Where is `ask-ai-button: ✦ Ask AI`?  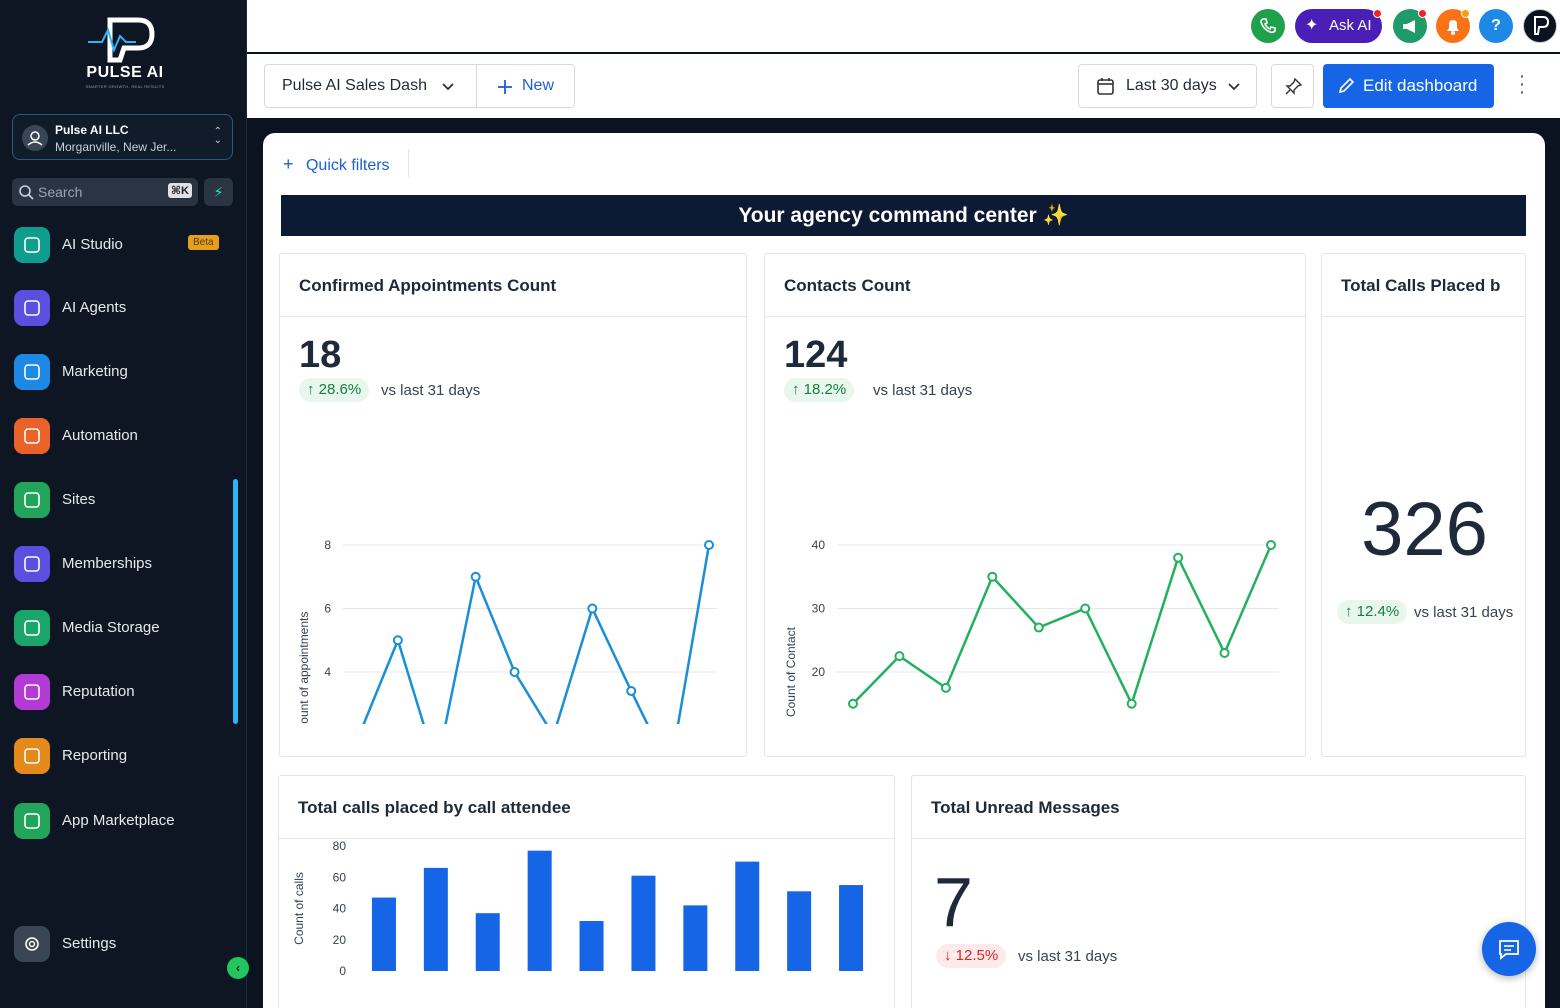 ask-ai-button: ✦ Ask AI is located at coordinates (1338, 26).